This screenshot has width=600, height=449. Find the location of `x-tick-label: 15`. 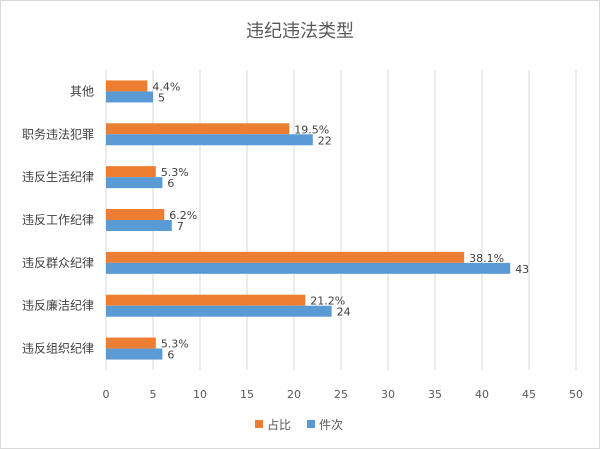

x-tick-label: 15 is located at coordinates (247, 394).